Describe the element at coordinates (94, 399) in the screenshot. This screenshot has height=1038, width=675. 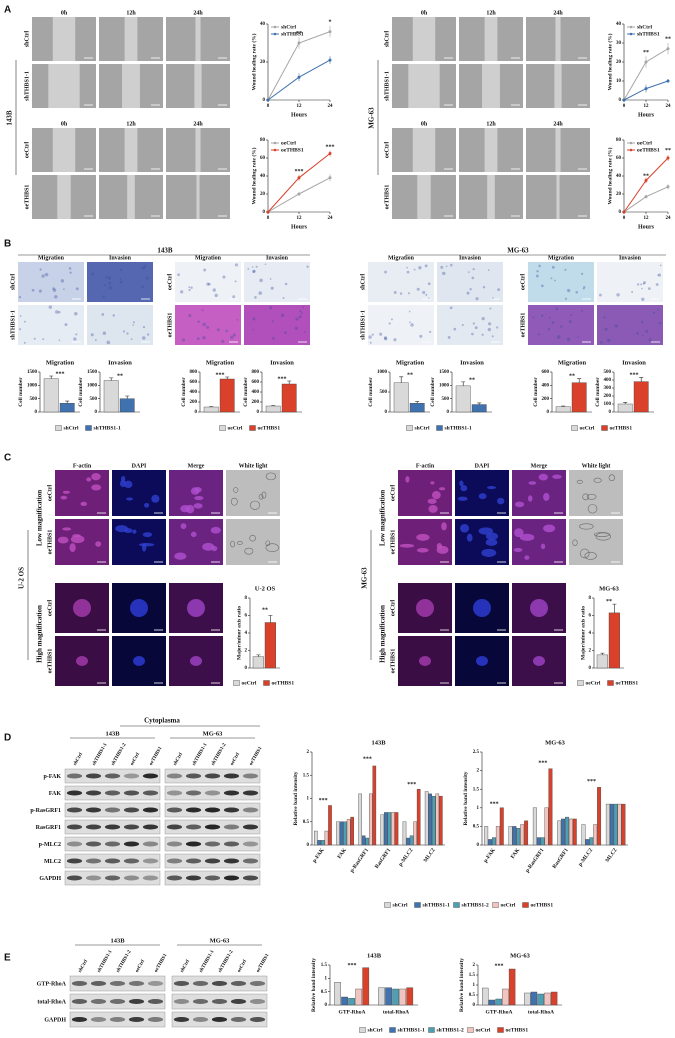
I see `y-tick-label: 500` at that location.